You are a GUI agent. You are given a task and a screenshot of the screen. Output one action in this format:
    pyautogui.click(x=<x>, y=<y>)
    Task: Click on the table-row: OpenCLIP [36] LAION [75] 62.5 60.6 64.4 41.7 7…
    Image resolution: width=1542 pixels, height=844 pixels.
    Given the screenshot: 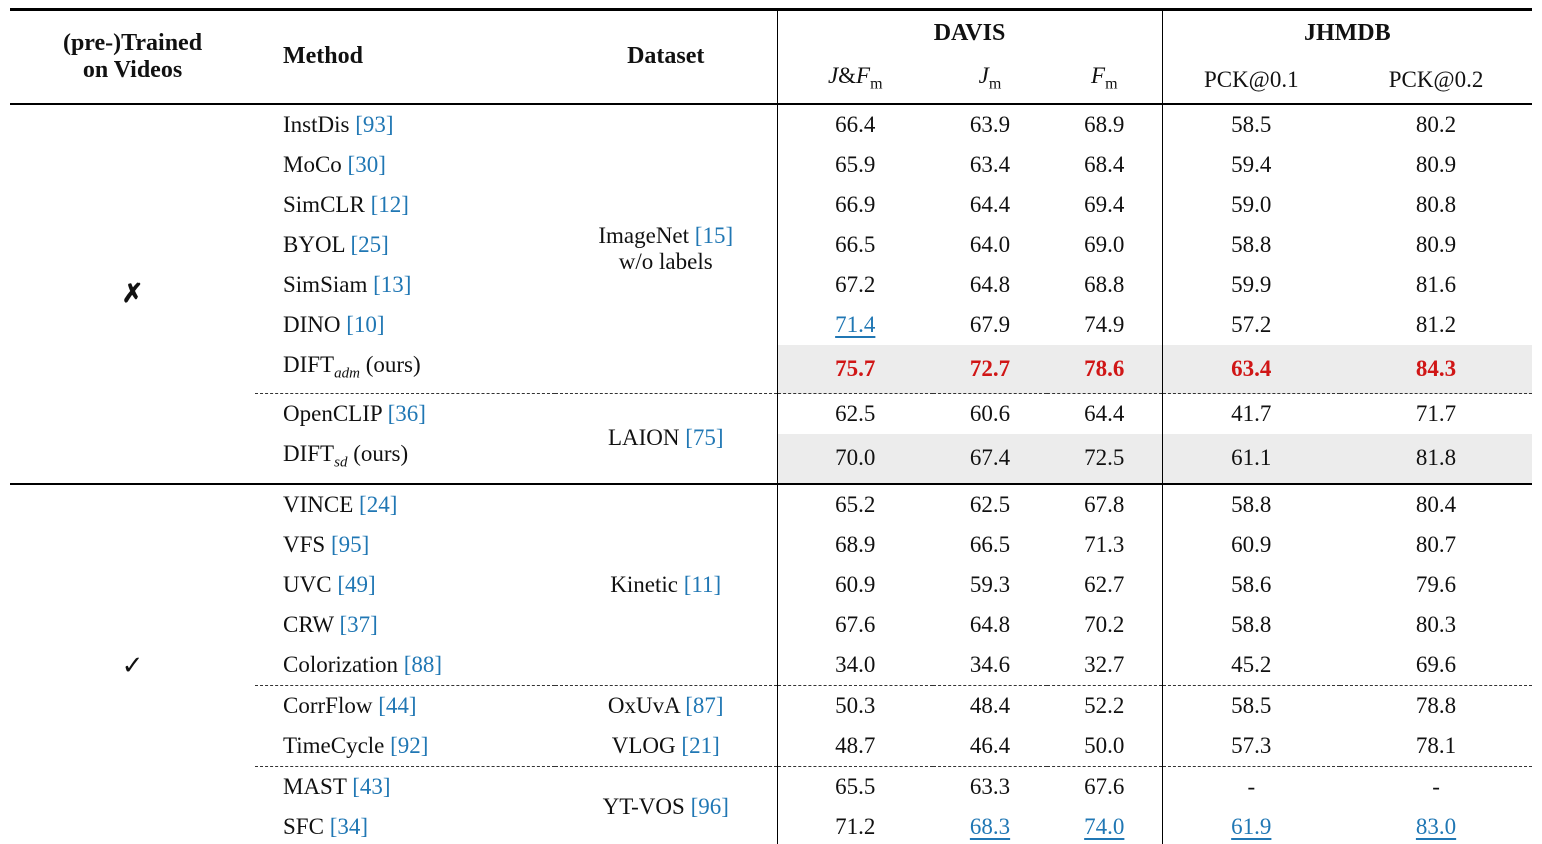 What is the action you would take?
    pyautogui.click(x=771, y=438)
    